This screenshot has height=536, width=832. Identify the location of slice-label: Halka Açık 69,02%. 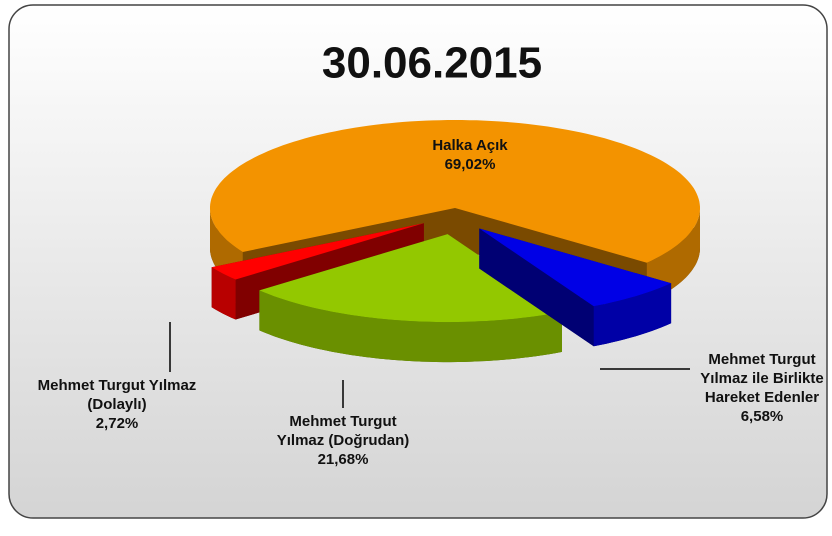
(470, 155).